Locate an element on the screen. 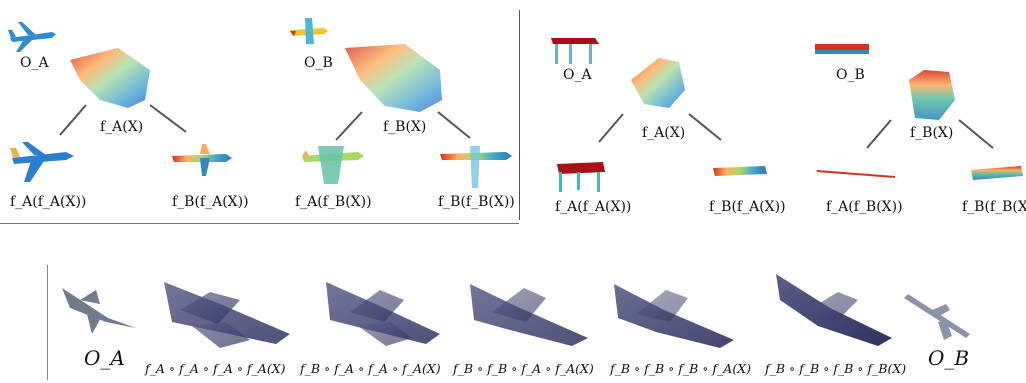 Image resolution: width=1026 pixels, height=383 pixels. label-oa-right: O_A is located at coordinates (577, 75).